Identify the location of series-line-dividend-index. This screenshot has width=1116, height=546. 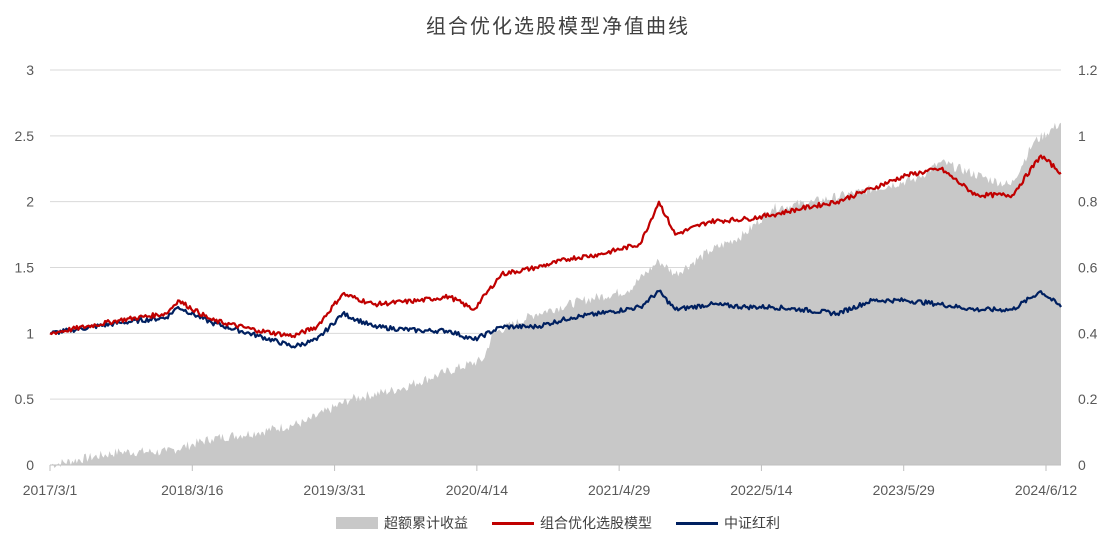
(555, 319).